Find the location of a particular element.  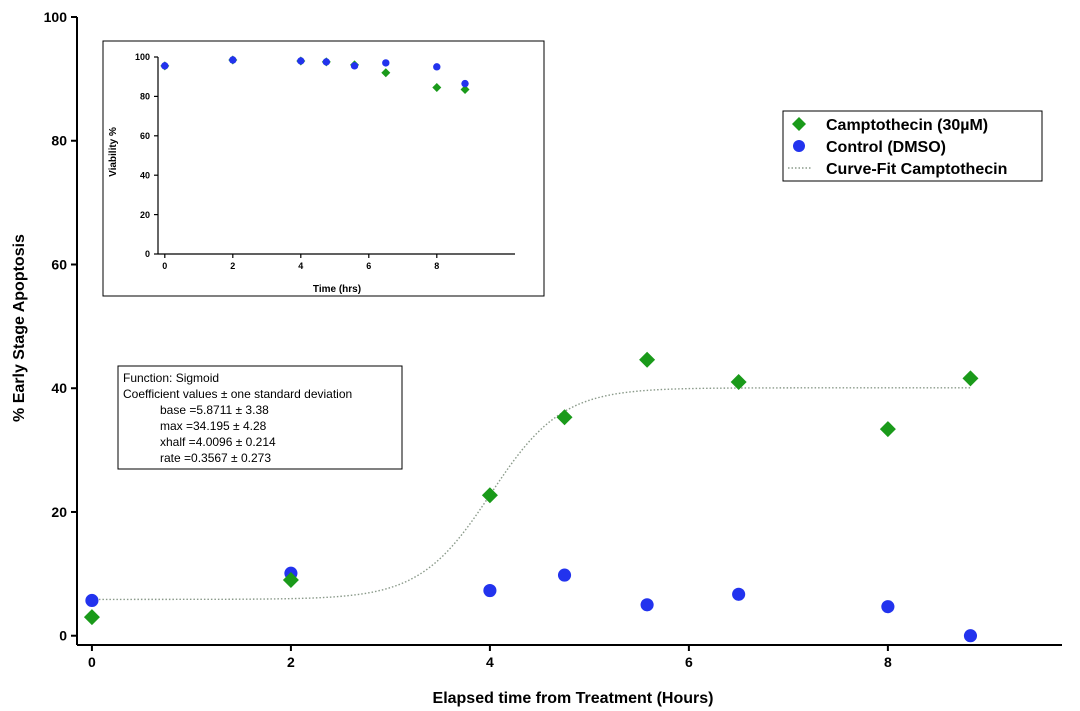

inset-x-tick-label: 4 is located at coordinates (300, 266).